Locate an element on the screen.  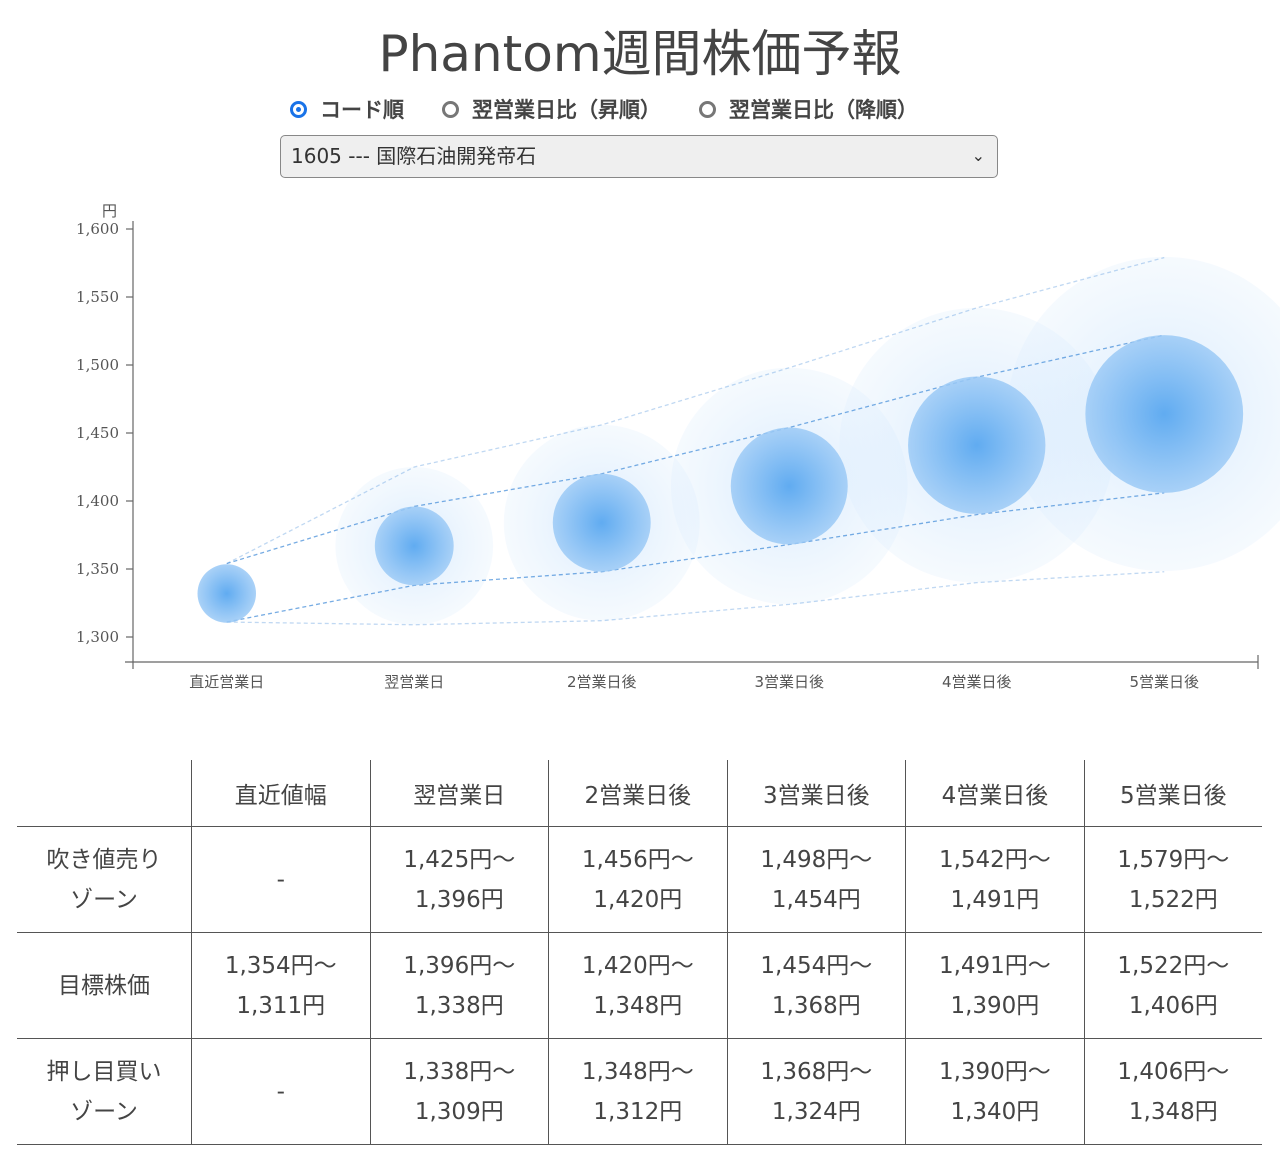
y-tick-label: 1,500 is located at coordinates (97, 365).